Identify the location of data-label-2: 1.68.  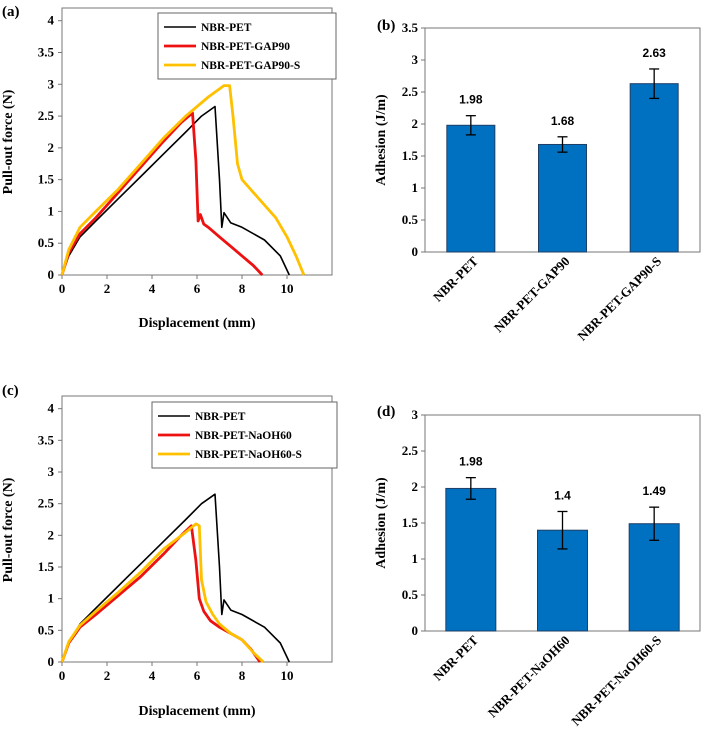
(563, 121).